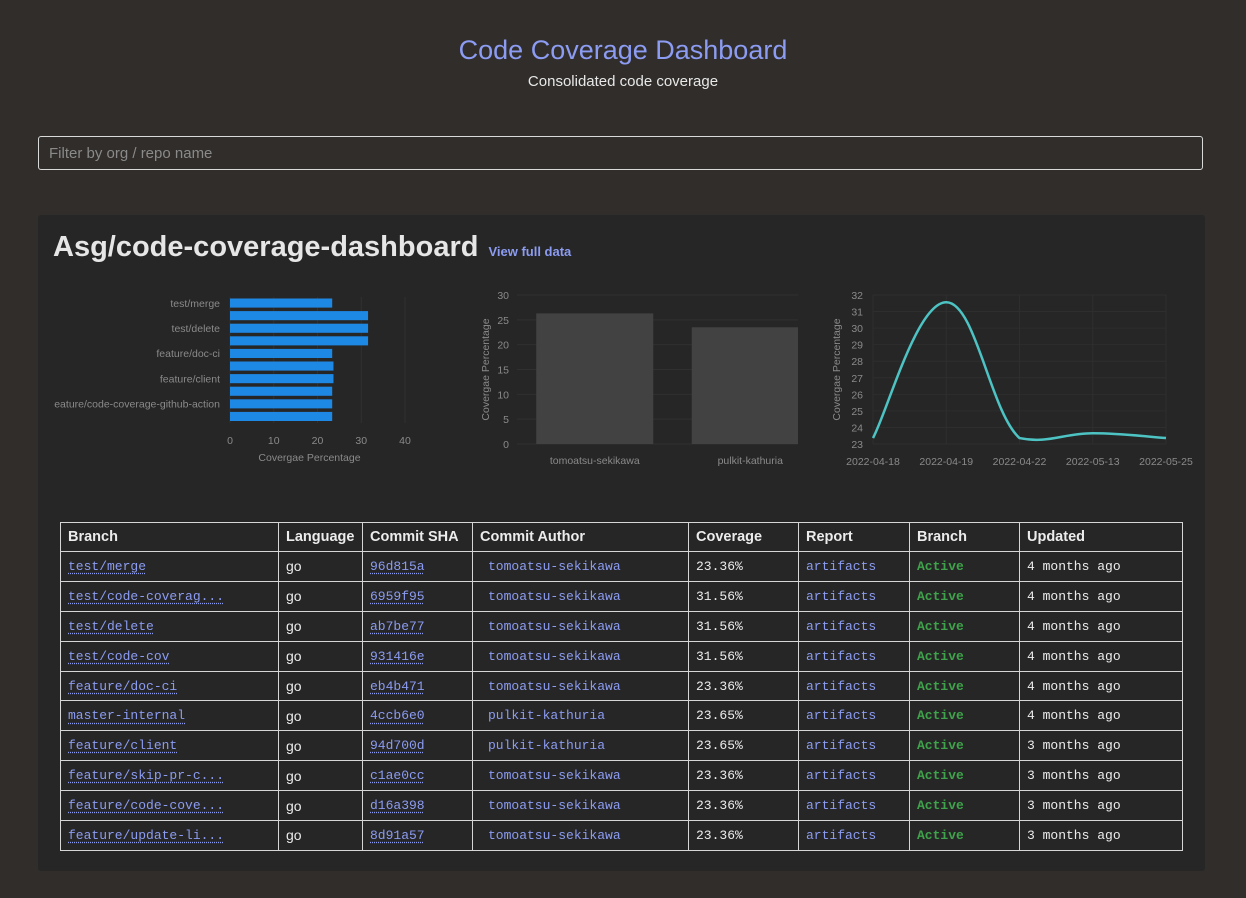 This screenshot has height=898, width=1246. What do you see at coordinates (1101, 686) in the screenshot?
I see `updated-cell: 4 months ago` at bounding box center [1101, 686].